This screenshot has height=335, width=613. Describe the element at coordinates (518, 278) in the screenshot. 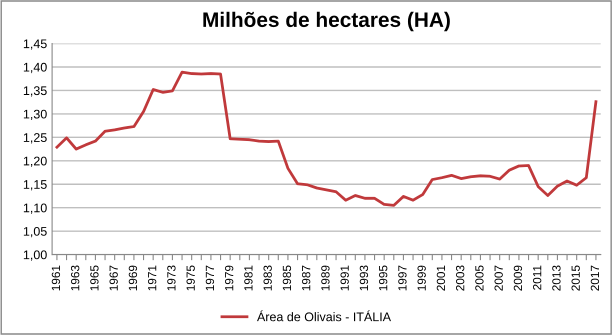

I see `x-tick-label: 2009` at that location.